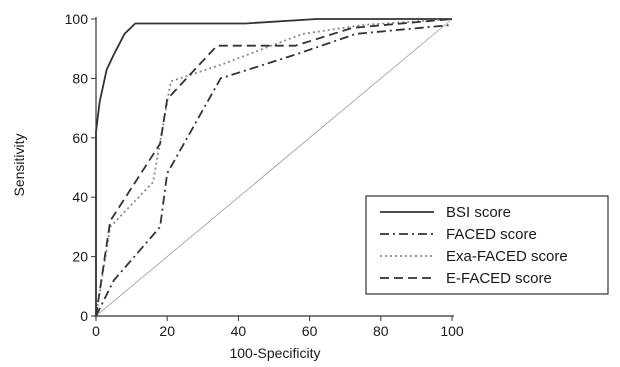 This screenshot has height=367, width=620. I want to click on x-tick-label: 60, so click(310, 331).